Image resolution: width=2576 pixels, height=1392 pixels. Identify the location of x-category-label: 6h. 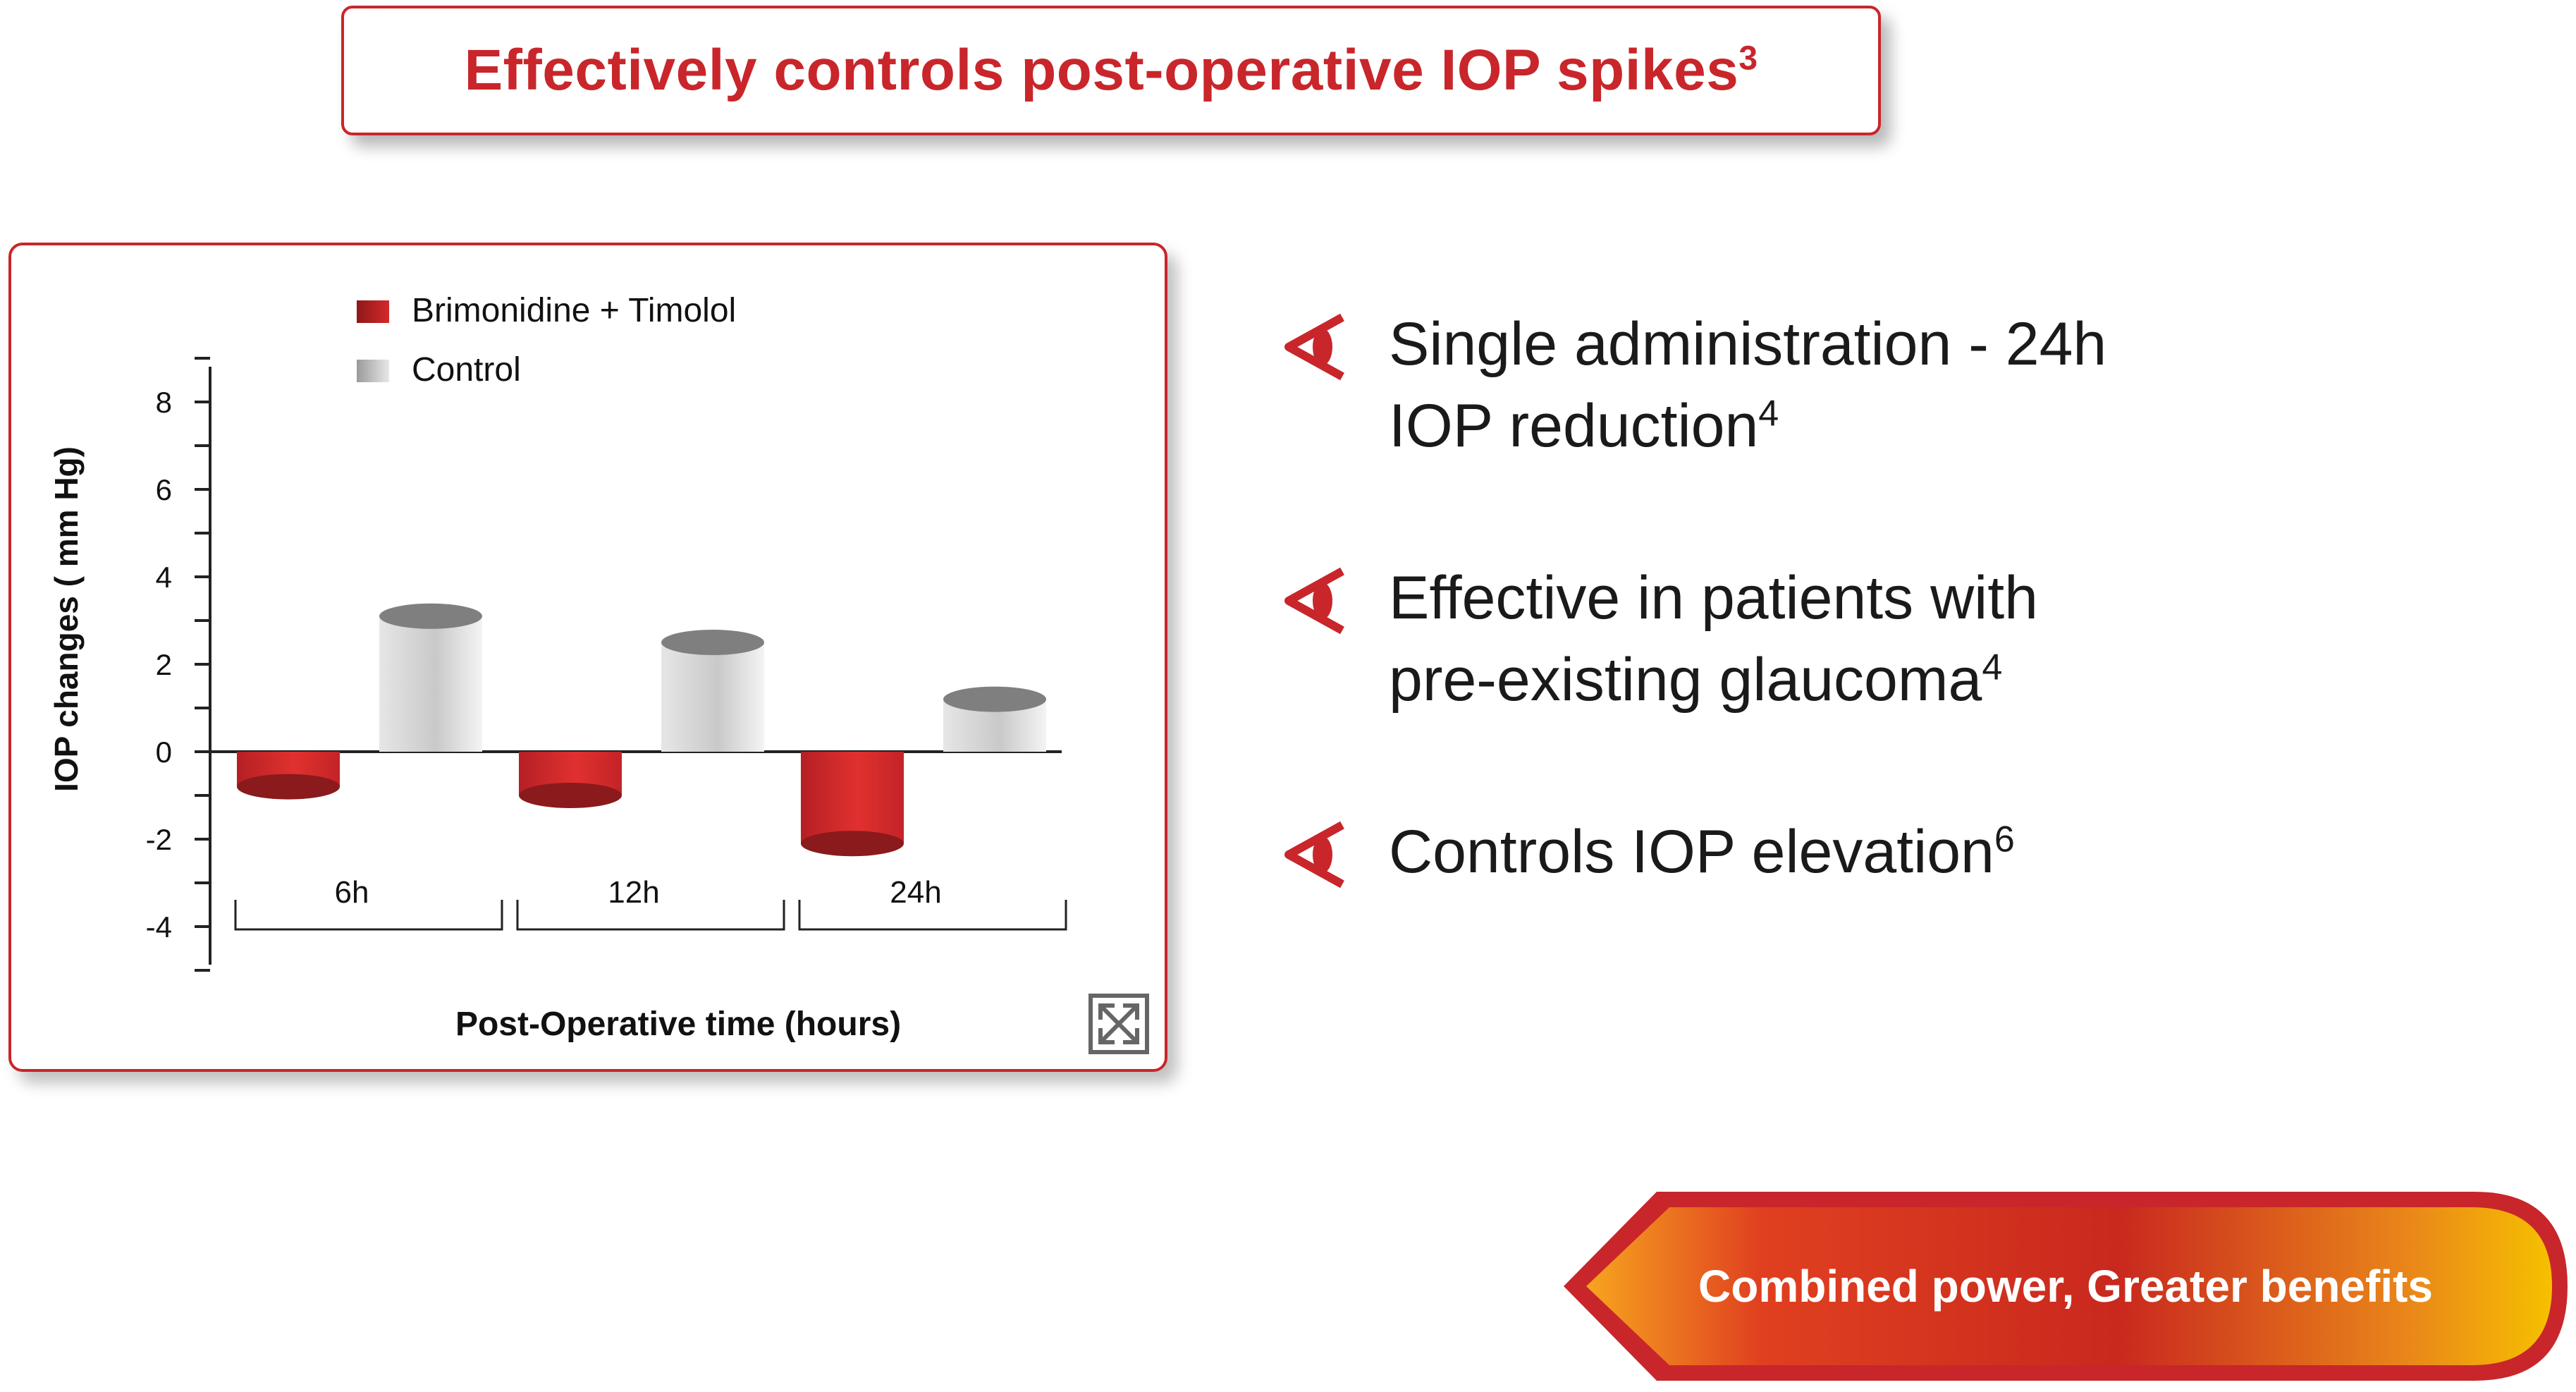
(352, 892).